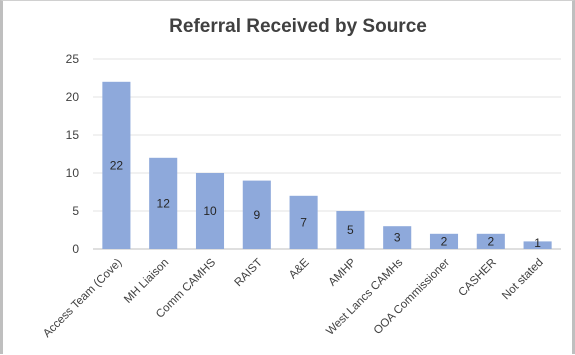 The height and width of the screenshot is (355, 575). What do you see at coordinates (73, 97) in the screenshot?
I see `y-tick-label: 20` at bounding box center [73, 97].